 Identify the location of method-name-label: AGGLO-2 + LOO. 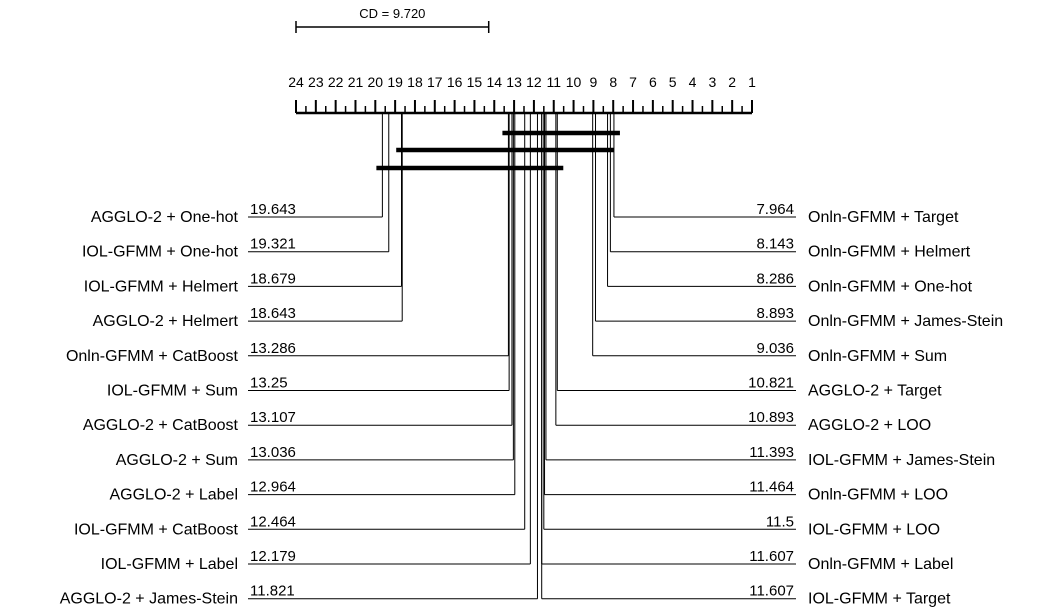
(869, 425).